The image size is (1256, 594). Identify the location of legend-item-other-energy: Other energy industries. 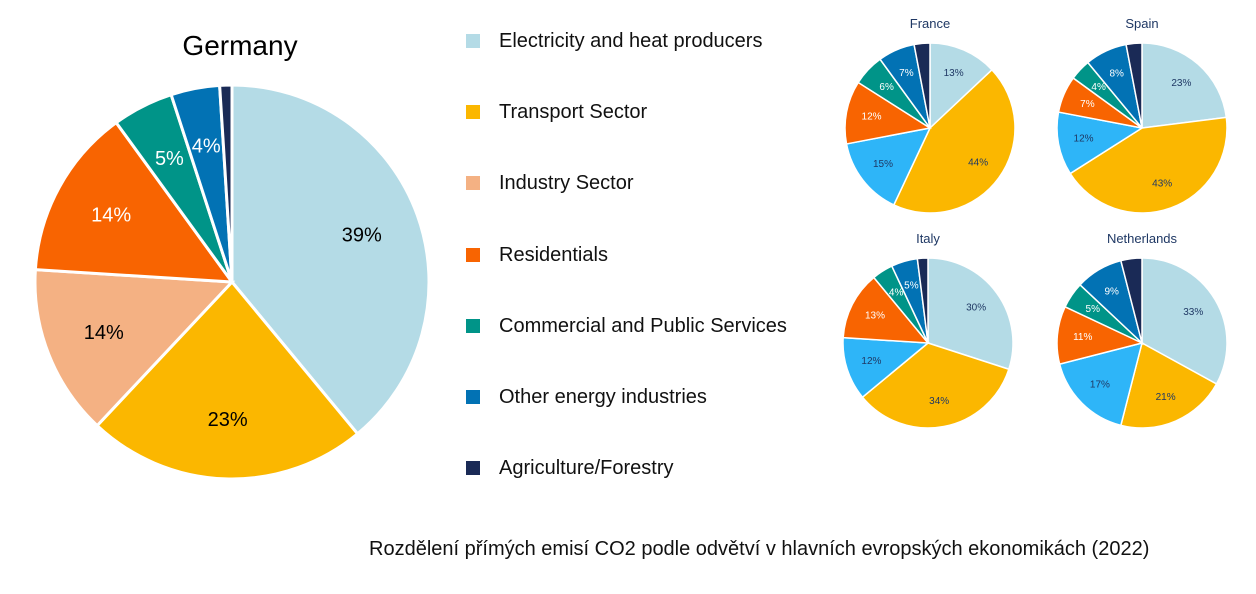
(586, 397).